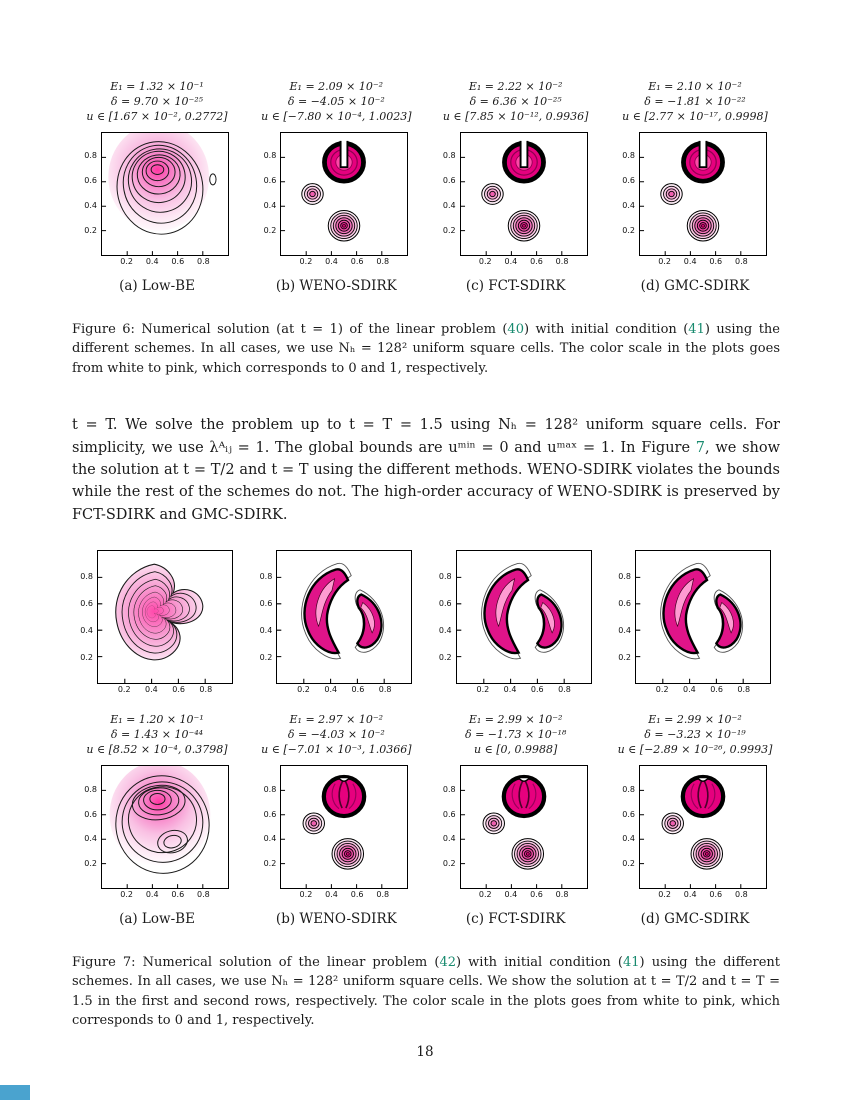 This screenshot has width=850, height=1100. What do you see at coordinates (336, 735) in the screenshot?
I see `stat-delta: δ = −4.03 × 10⁻²` at bounding box center [336, 735].